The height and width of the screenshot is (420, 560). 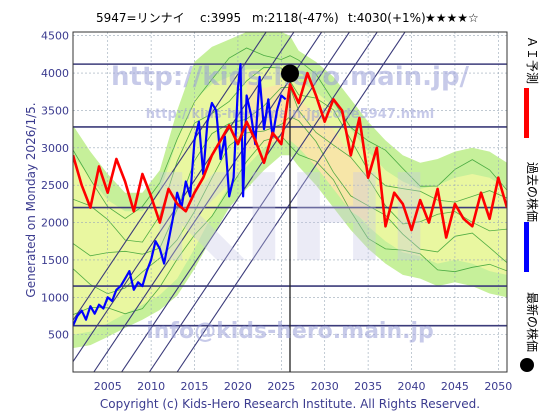 What do you see at coordinates (452, 18) in the screenshot?
I see `header-stars: ★★★★☆` at bounding box center [452, 18].